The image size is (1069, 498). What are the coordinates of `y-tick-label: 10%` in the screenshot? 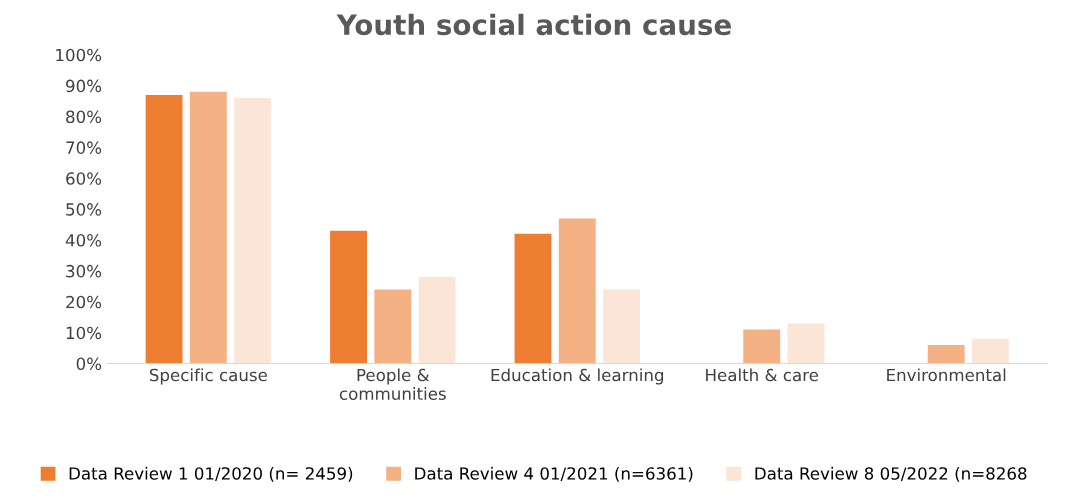 It's located at (84, 333).